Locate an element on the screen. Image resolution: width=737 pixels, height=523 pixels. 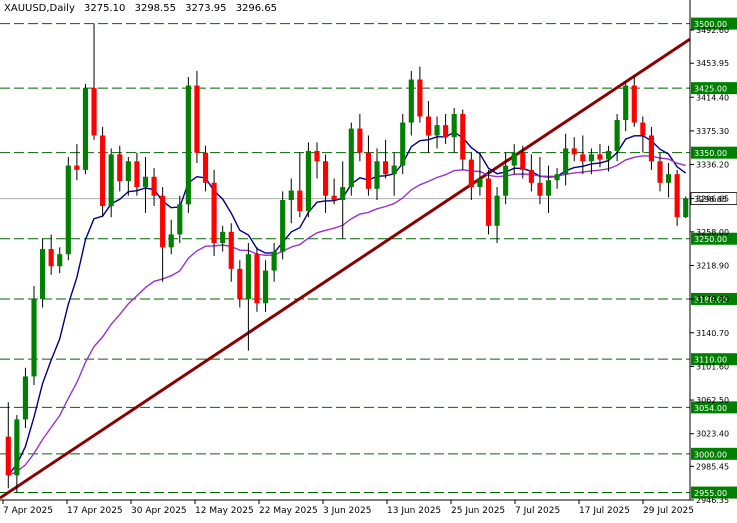
high-value: 3298.55 is located at coordinates (155, 8).